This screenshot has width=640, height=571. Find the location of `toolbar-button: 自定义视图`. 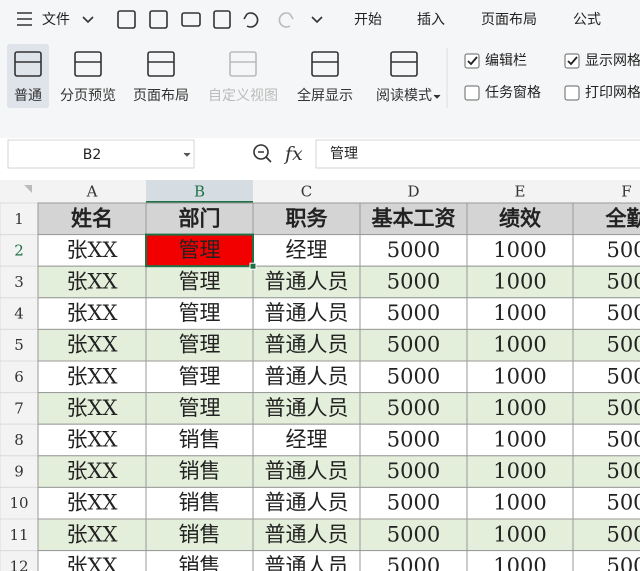

toolbar-button: 自定义视图 is located at coordinates (243, 96).